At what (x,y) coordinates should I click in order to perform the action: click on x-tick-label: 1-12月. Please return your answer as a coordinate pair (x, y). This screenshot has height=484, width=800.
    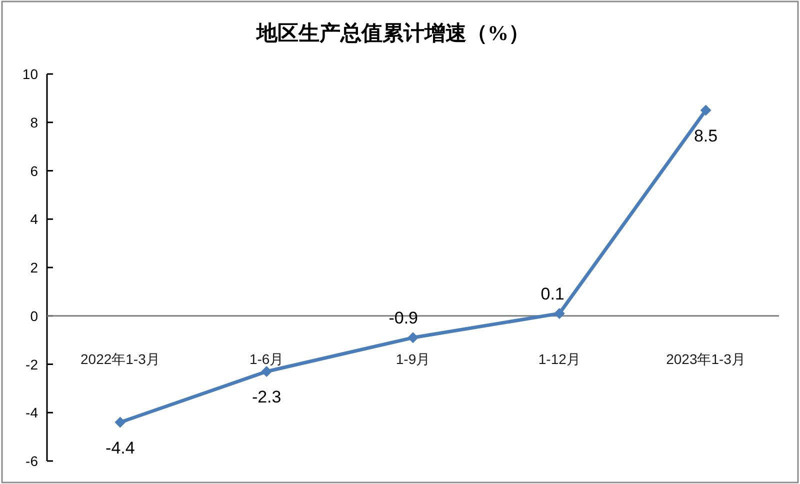
    Looking at the image, I should click on (559, 358).